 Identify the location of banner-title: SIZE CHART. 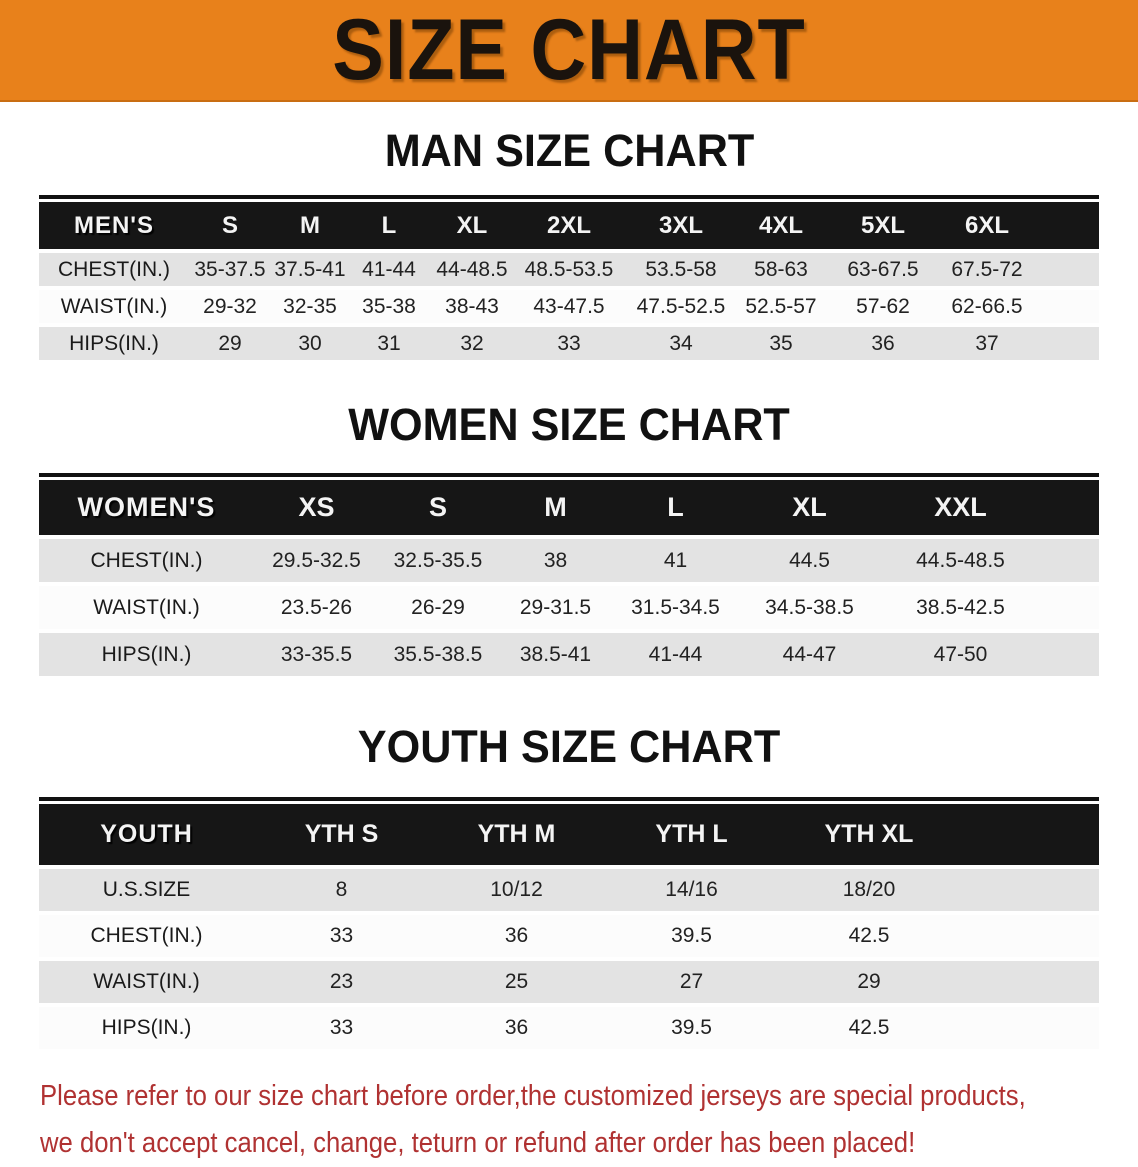
(569, 50).